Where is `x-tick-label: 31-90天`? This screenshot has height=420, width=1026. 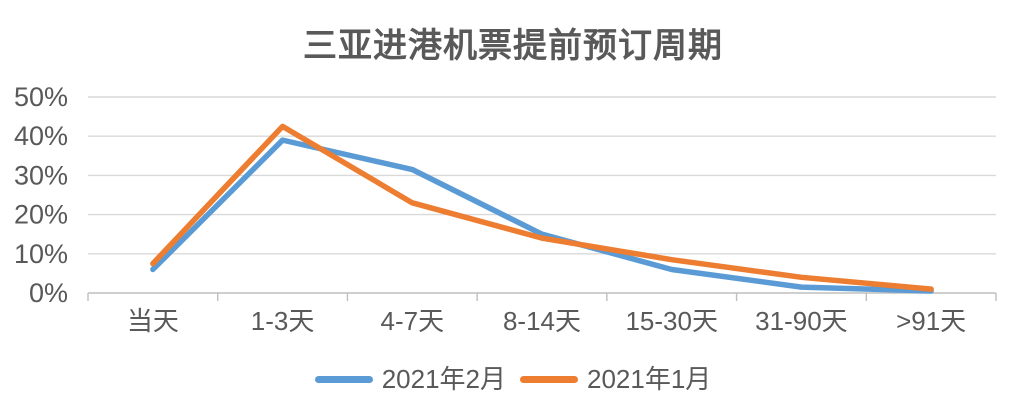
x-tick-label: 31-90天 is located at coordinates (801, 321).